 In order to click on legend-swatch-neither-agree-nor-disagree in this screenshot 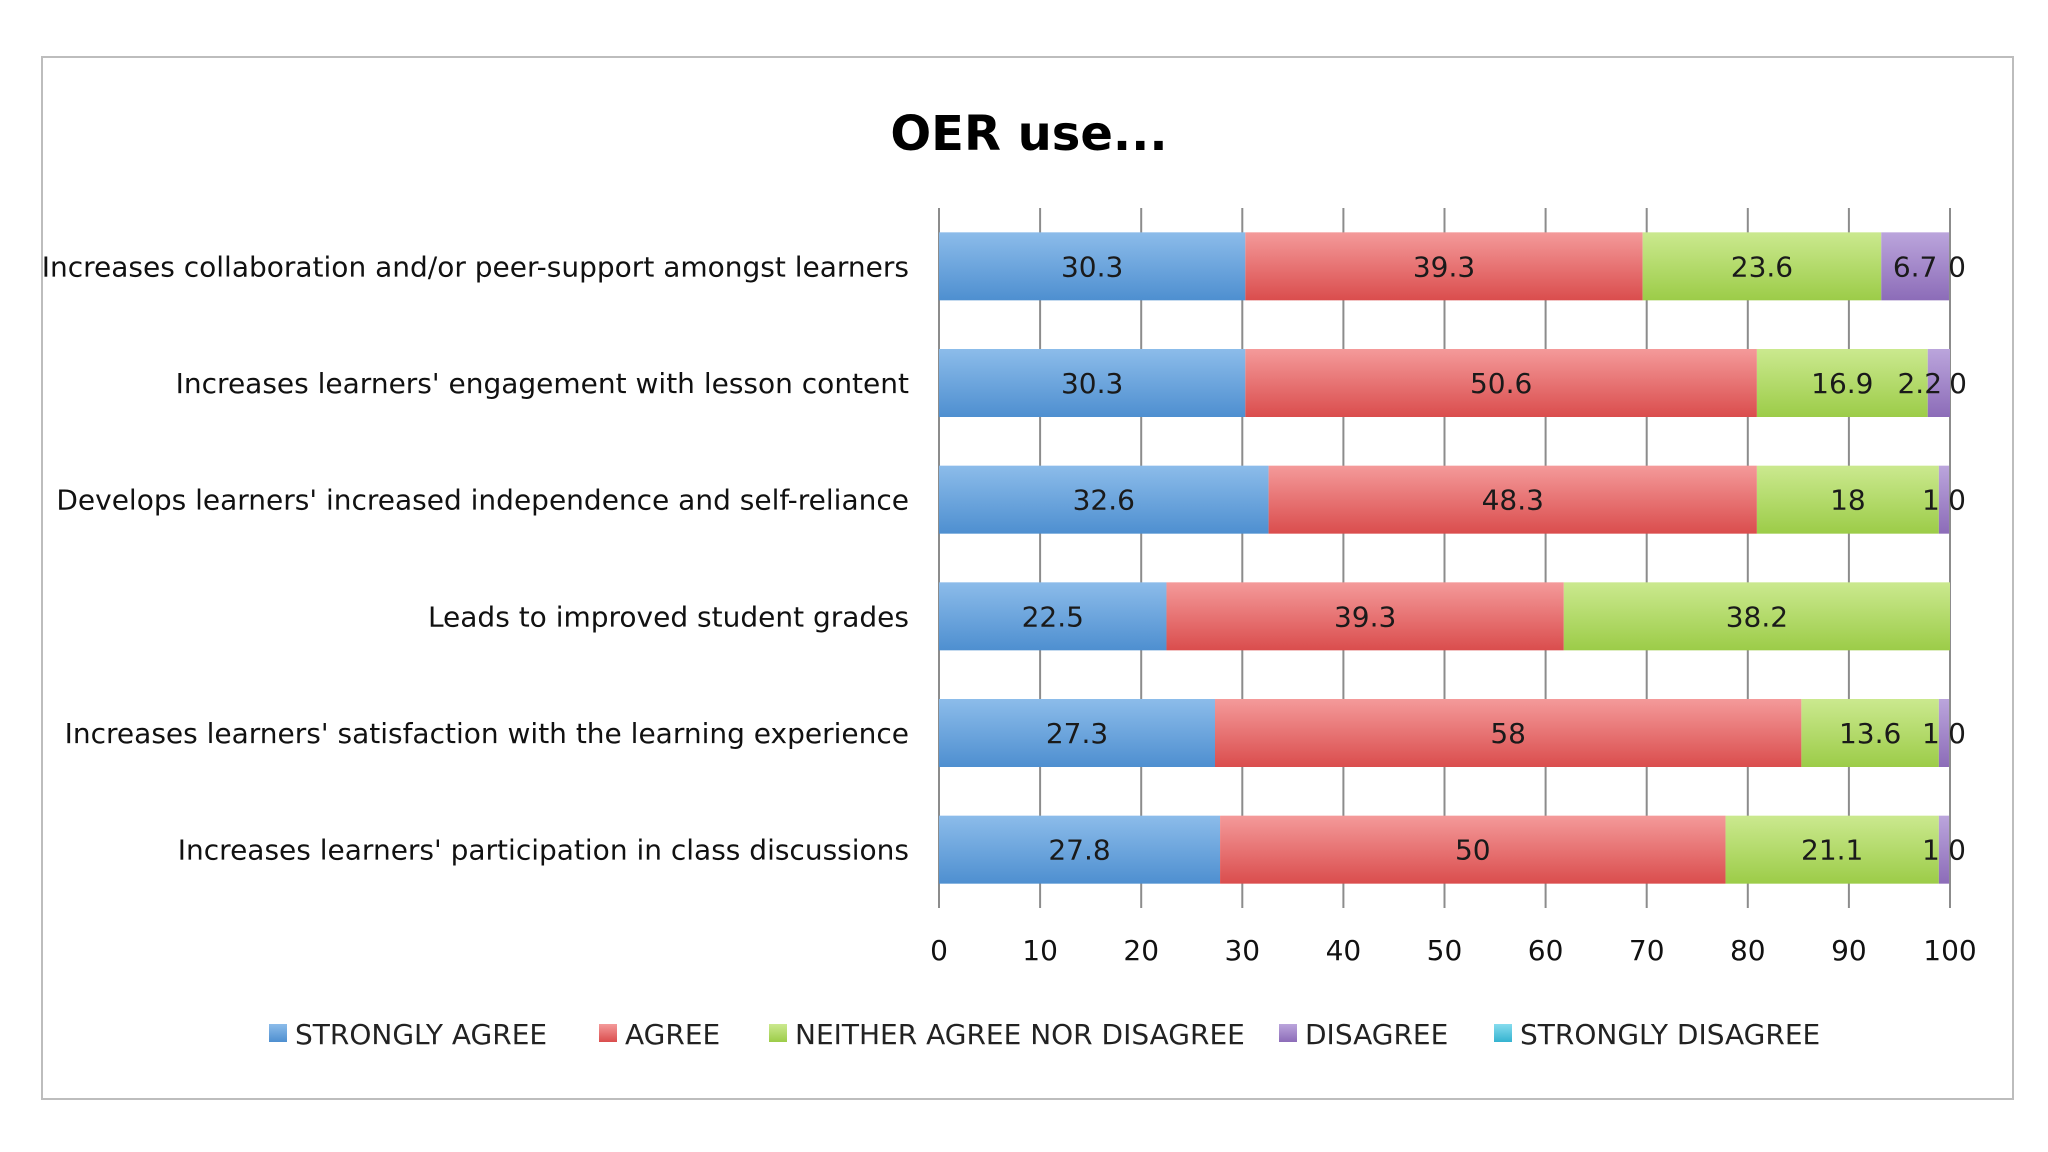, I will do `click(778, 1033)`.